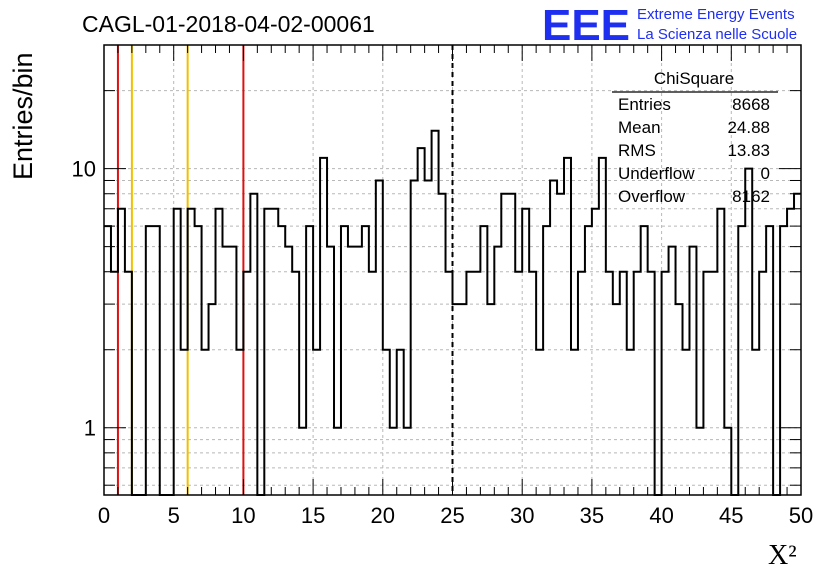 This screenshot has width=836, height=572. What do you see at coordinates (243, 515) in the screenshot?
I see `x-tick-label: 10` at bounding box center [243, 515].